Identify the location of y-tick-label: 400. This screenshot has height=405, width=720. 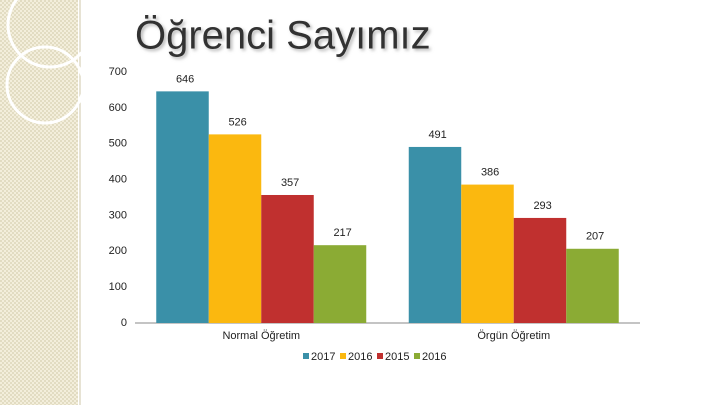
(118, 179).